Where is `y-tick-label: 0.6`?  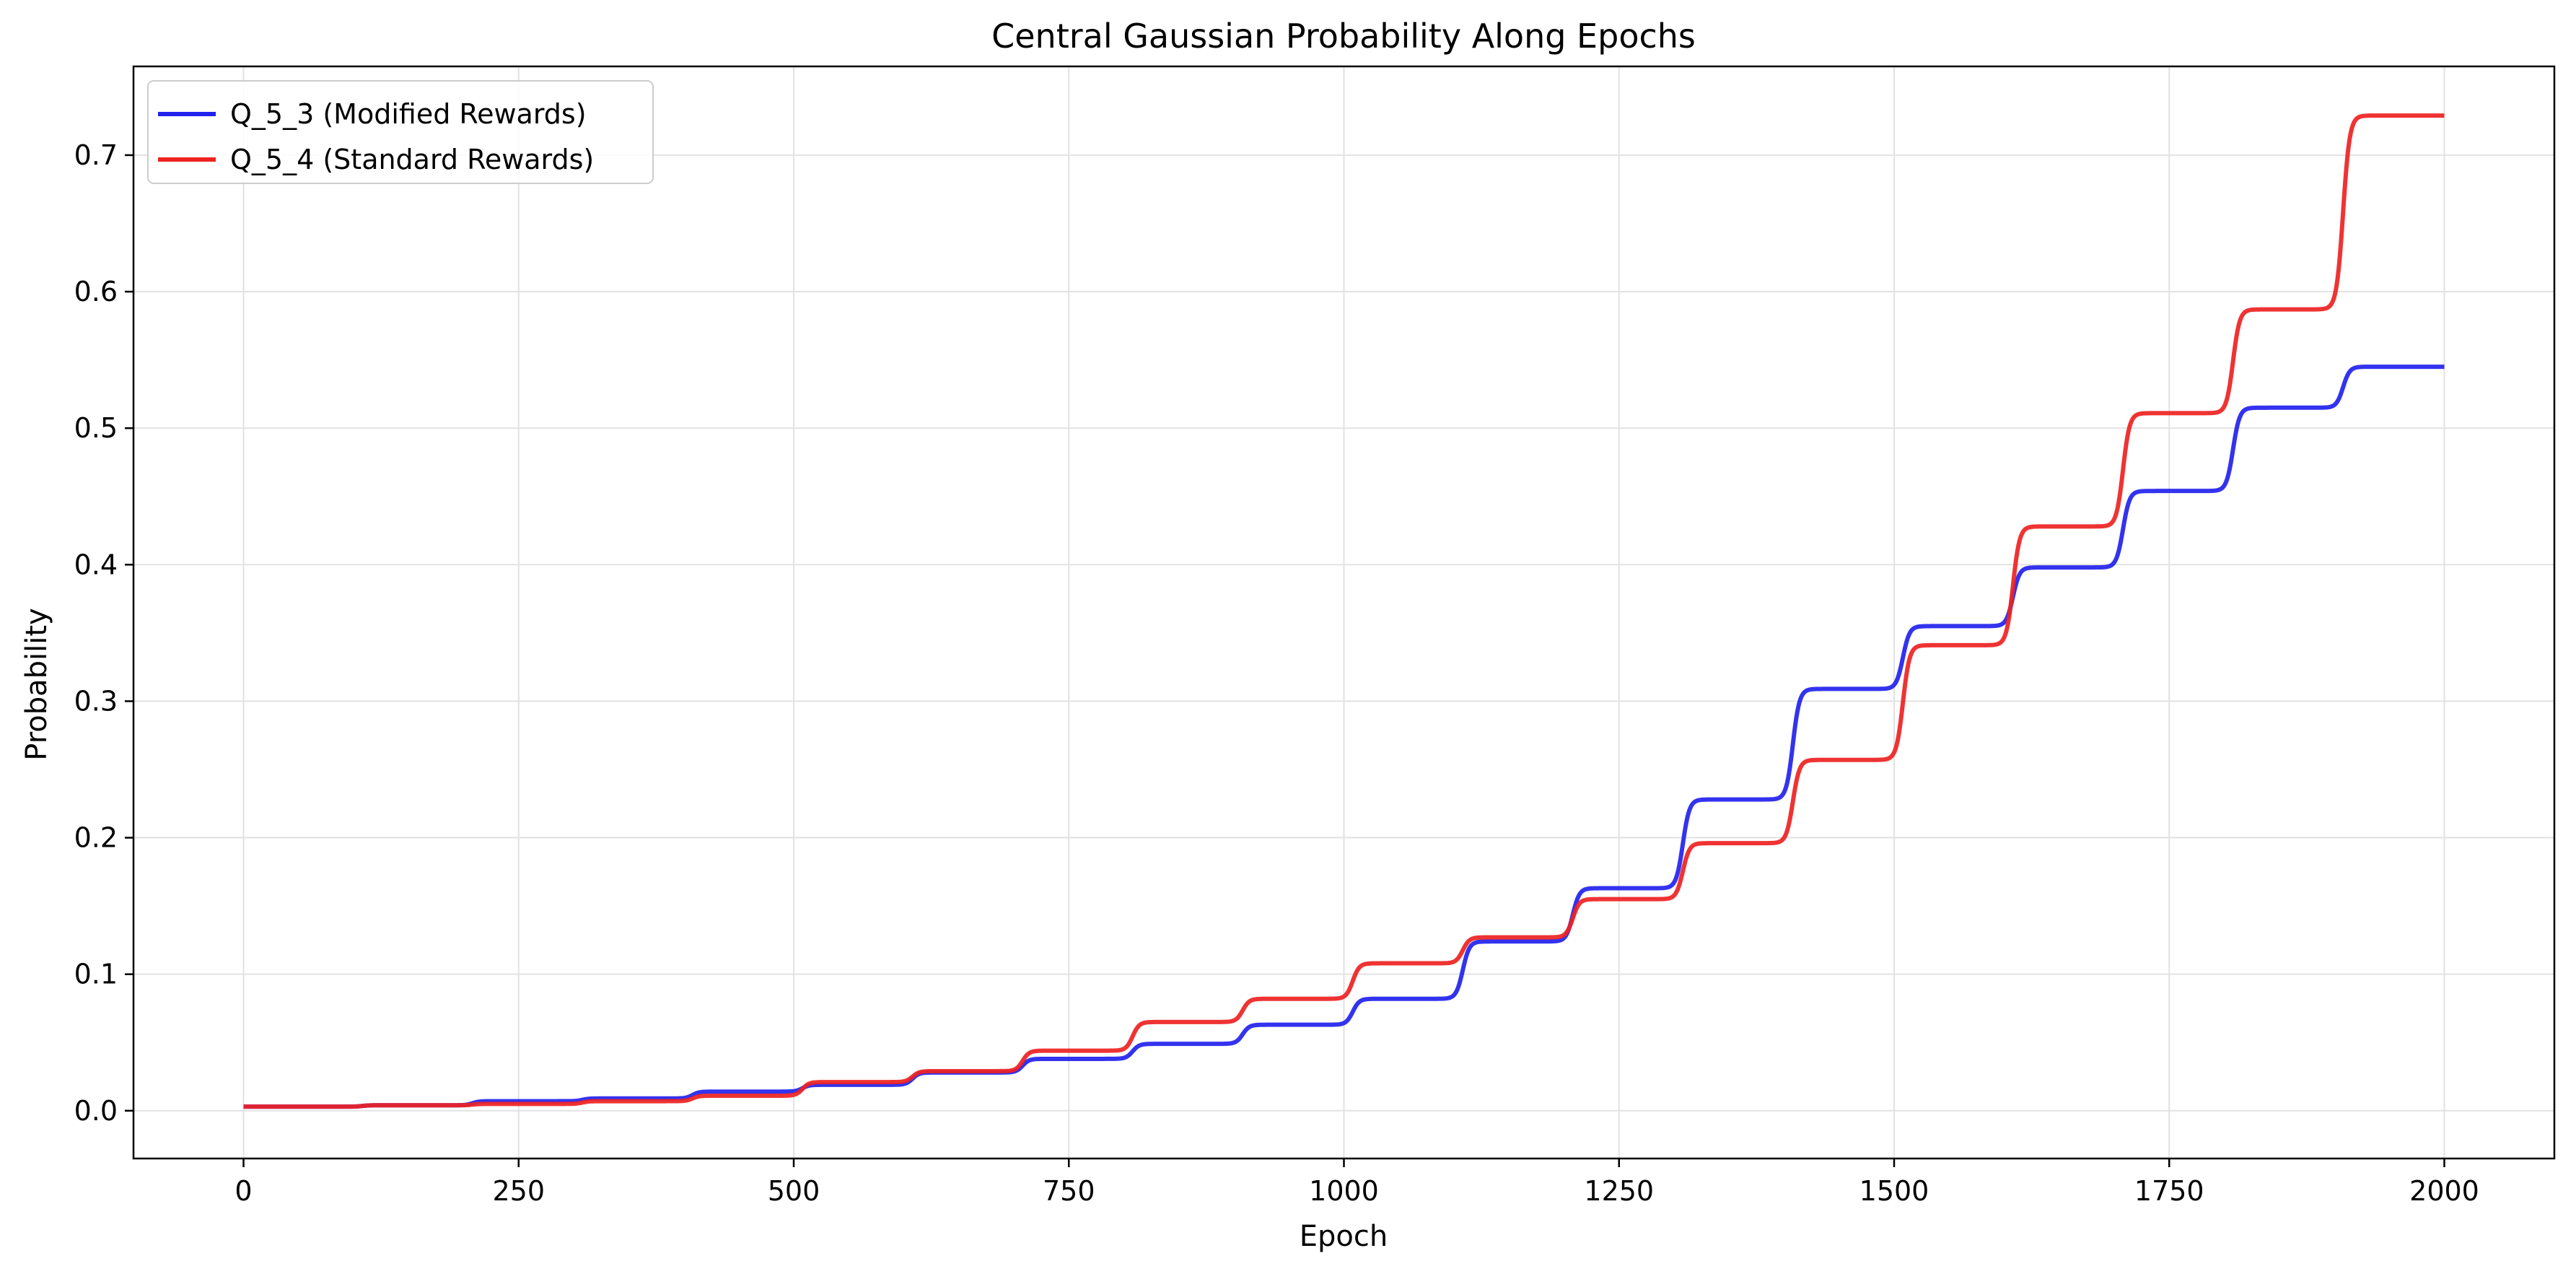
y-tick-label: 0.6 is located at coordinates (96, 291).